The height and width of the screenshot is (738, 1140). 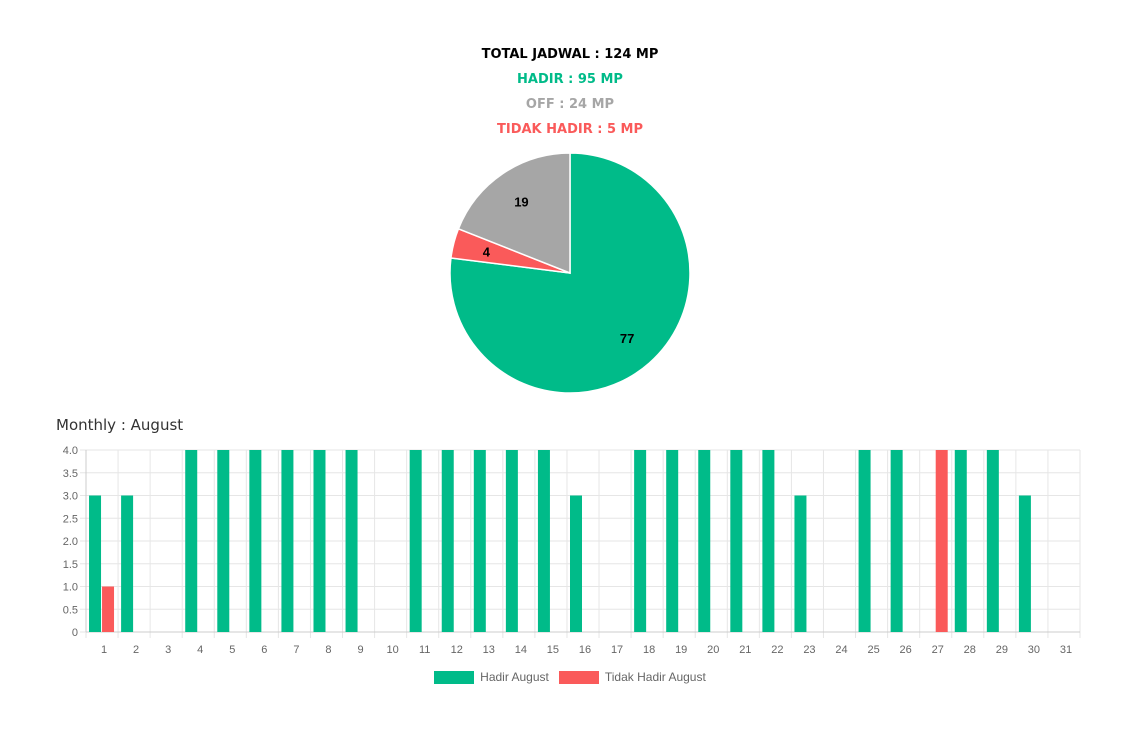 What do you see at coordinates (570, 54) in the screenshot?
I see `total-jadwal-label: TOTAL JADWAL : 124 MP` at bounding box center [570, 54].